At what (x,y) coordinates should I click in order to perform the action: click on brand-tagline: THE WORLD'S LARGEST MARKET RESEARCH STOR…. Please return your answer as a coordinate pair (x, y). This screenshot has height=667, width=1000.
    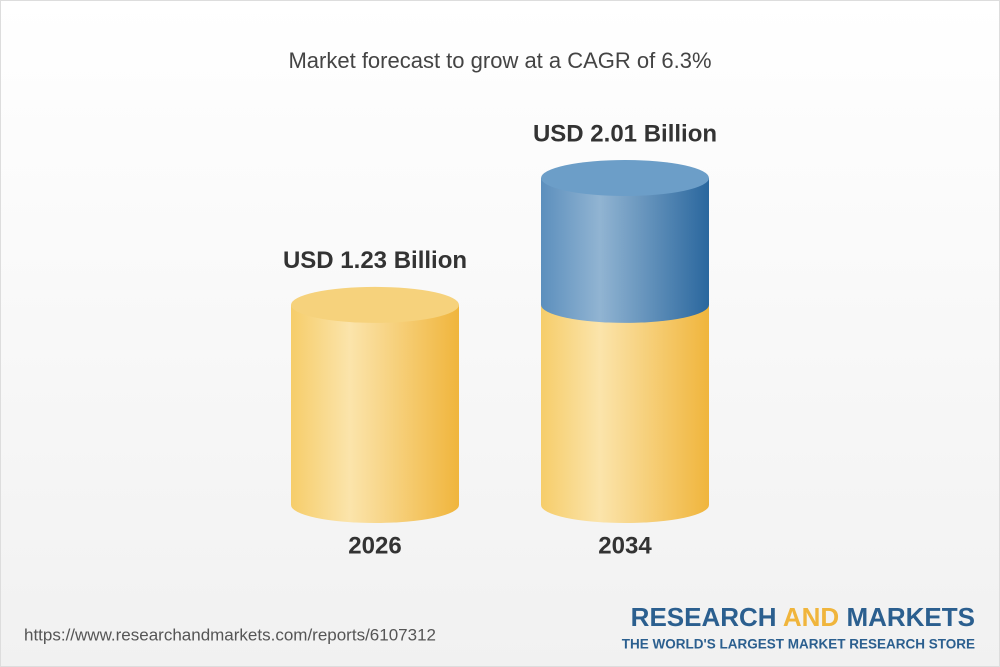
    Looking at the image, I should click on (798, 644).